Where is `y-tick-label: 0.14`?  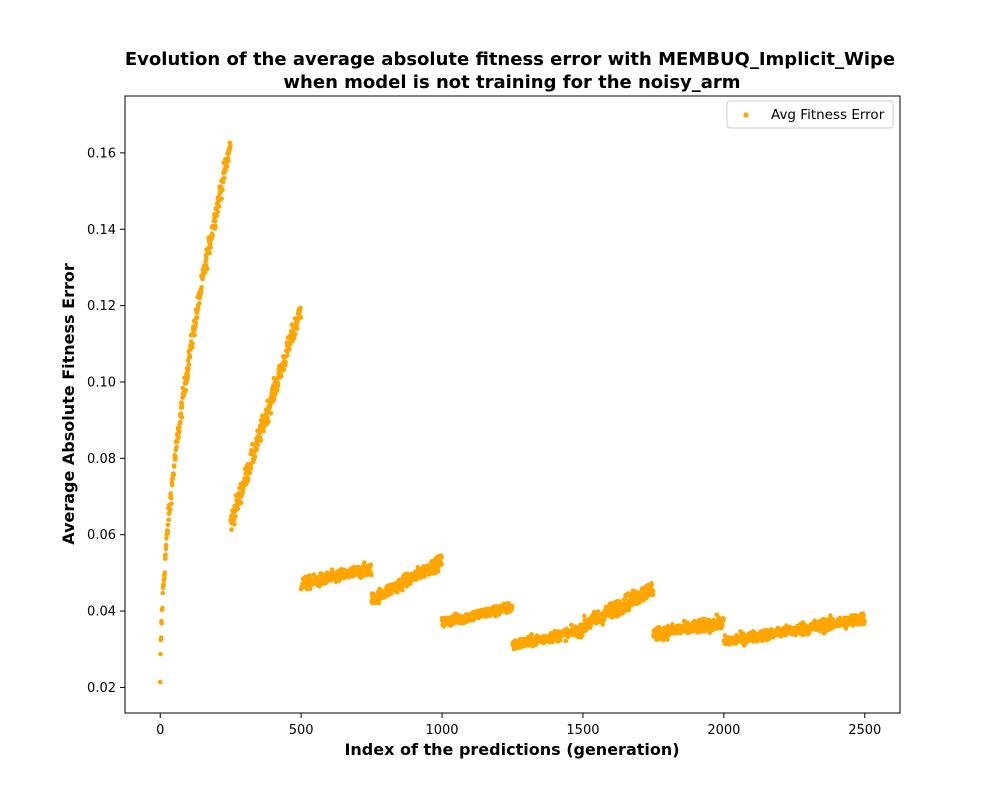
y-tick-label: 0.14 is located at coordinates (101, 230).